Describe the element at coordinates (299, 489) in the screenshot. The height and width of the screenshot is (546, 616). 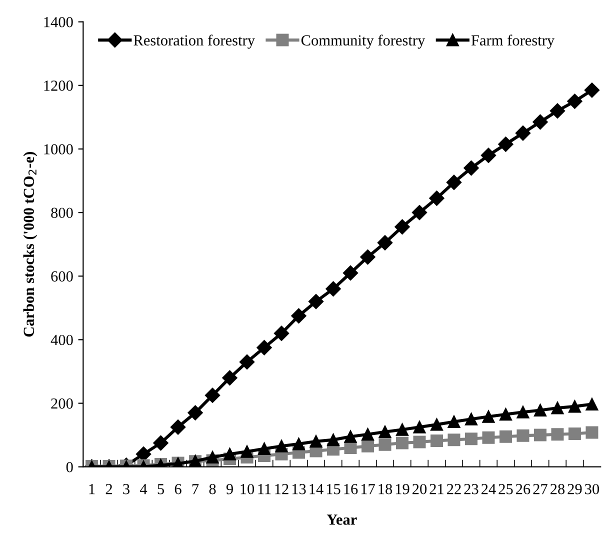
I see `x-tick-label: 13` at that location.